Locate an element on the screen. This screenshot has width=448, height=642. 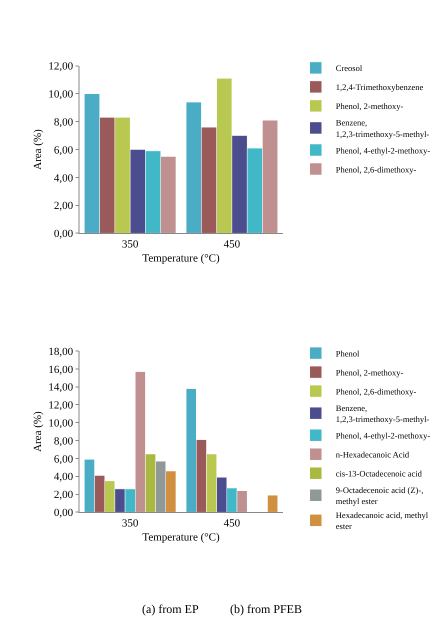
y-tick-label: 14,00 is located at coordinates (61, 388).